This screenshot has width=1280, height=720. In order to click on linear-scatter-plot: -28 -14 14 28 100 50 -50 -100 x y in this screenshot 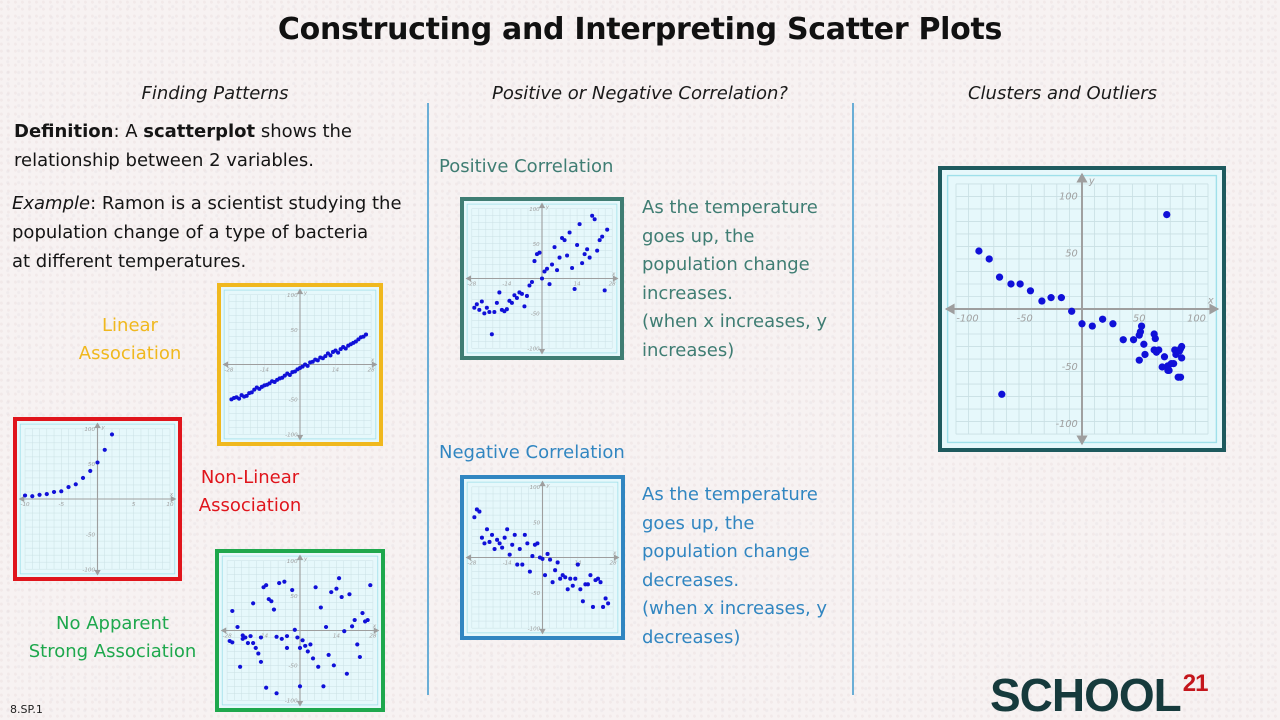, I will do `click(300, 364)`.